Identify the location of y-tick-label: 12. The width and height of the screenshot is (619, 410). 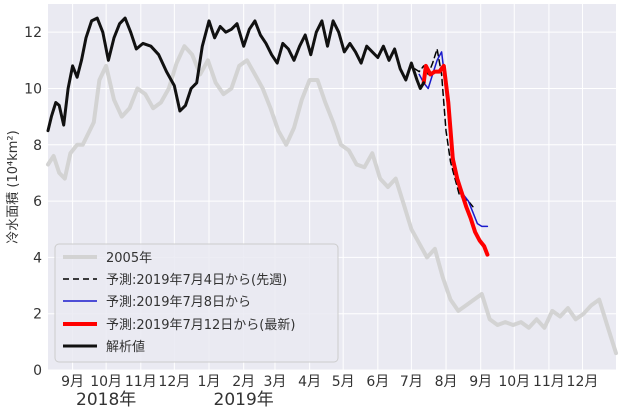
(33, 33).